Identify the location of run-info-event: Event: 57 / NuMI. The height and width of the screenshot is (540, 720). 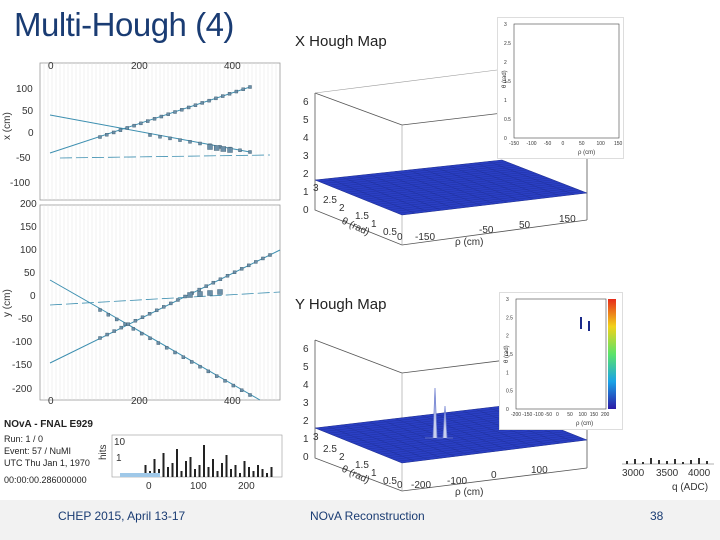
(37, 451).